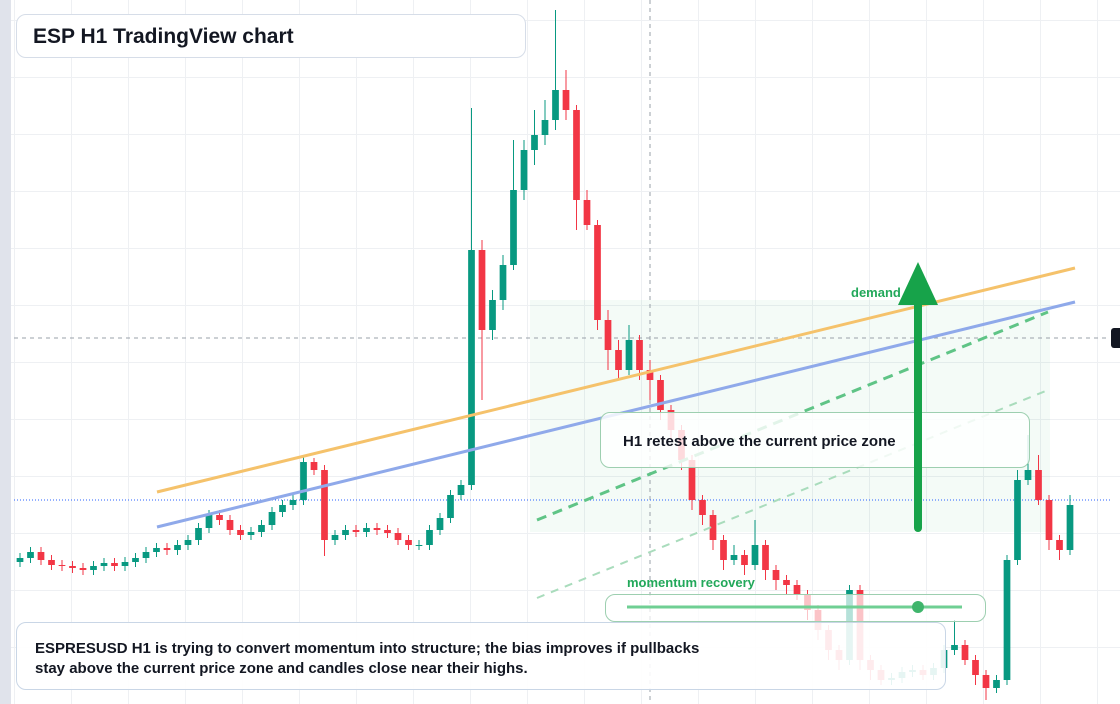 The image size is (1120, 704). Describe the element at coordinates (815, 440) in the screenshot. I see `annotation-retest: H1 retest above the current price zone` at that location.